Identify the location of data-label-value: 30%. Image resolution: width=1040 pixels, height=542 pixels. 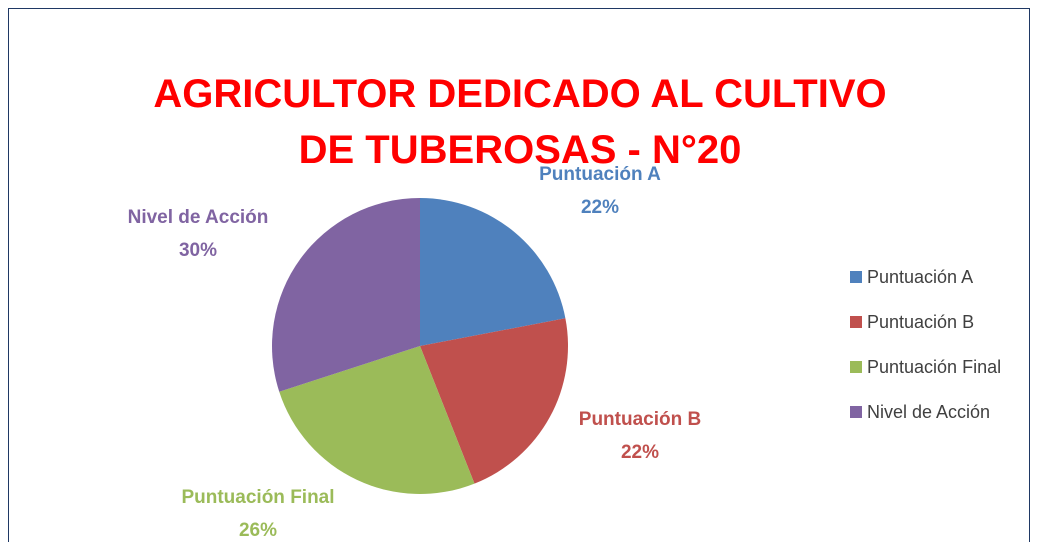
(198, 250).